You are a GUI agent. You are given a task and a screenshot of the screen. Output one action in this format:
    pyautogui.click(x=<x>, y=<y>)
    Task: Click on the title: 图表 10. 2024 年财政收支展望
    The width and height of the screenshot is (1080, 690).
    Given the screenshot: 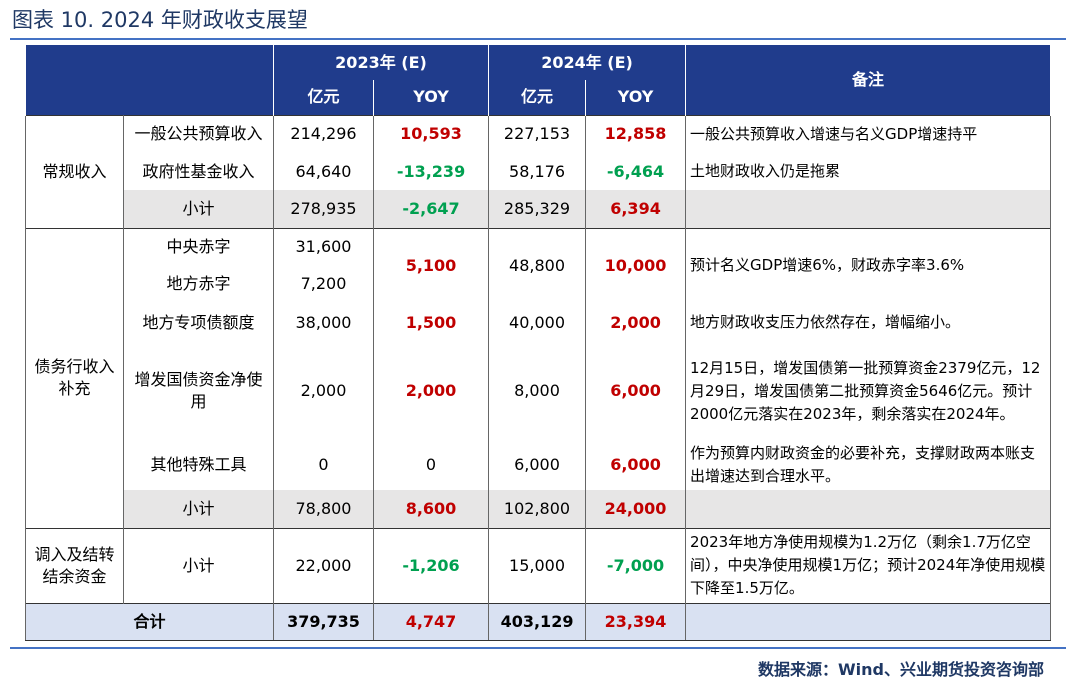 What is the action you would take?
    pyautogui.click(x=160, y=20)
    